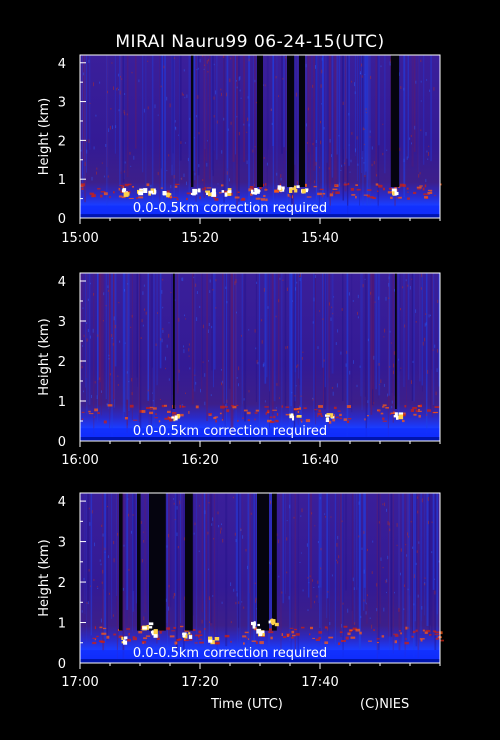 The image size is (500, 740). Describe the element at coordinates (395, 121) in the screenshot. I see `signal-gap` at that location.